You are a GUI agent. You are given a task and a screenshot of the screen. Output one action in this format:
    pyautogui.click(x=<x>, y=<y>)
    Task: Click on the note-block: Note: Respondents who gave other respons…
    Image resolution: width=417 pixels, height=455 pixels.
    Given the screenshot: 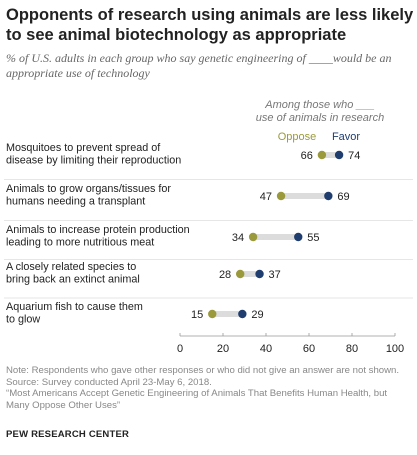 What is the action you would take?
    pyautogui.click(x=211, y=388)
    